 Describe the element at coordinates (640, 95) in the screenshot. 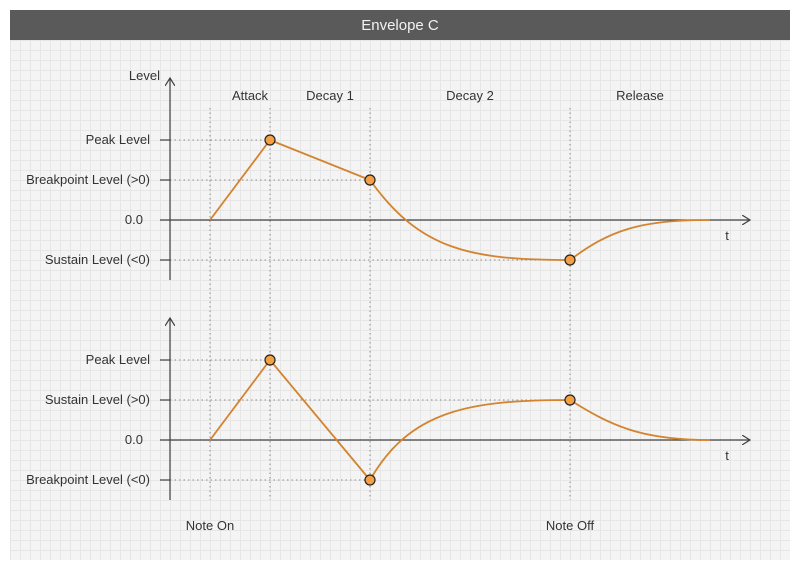

I see `stage-label-release: Release` at that location.